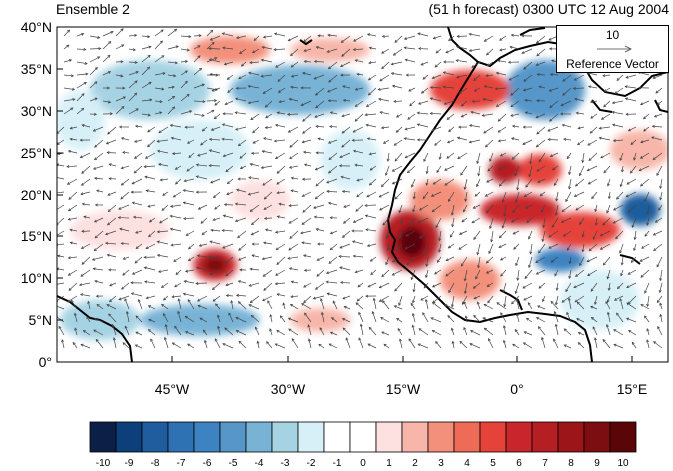 The width and height of the screenshot is (673, 471). Describe the element at coordinates (207, 463) in the screenshot. I see `colorbar-label: -6` at that location.